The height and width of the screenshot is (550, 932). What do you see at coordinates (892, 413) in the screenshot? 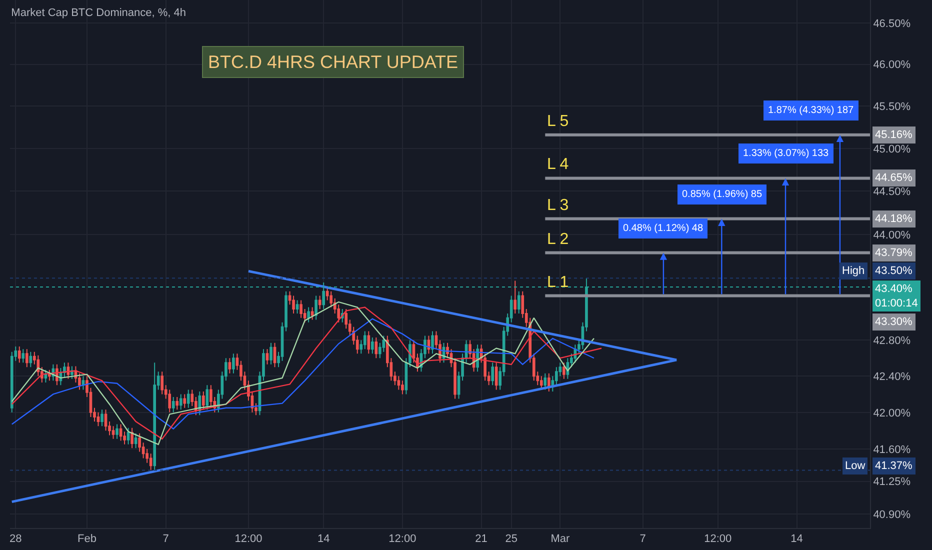
I see `y-tick-label: 42.00%` at bounding box center [892, 413].